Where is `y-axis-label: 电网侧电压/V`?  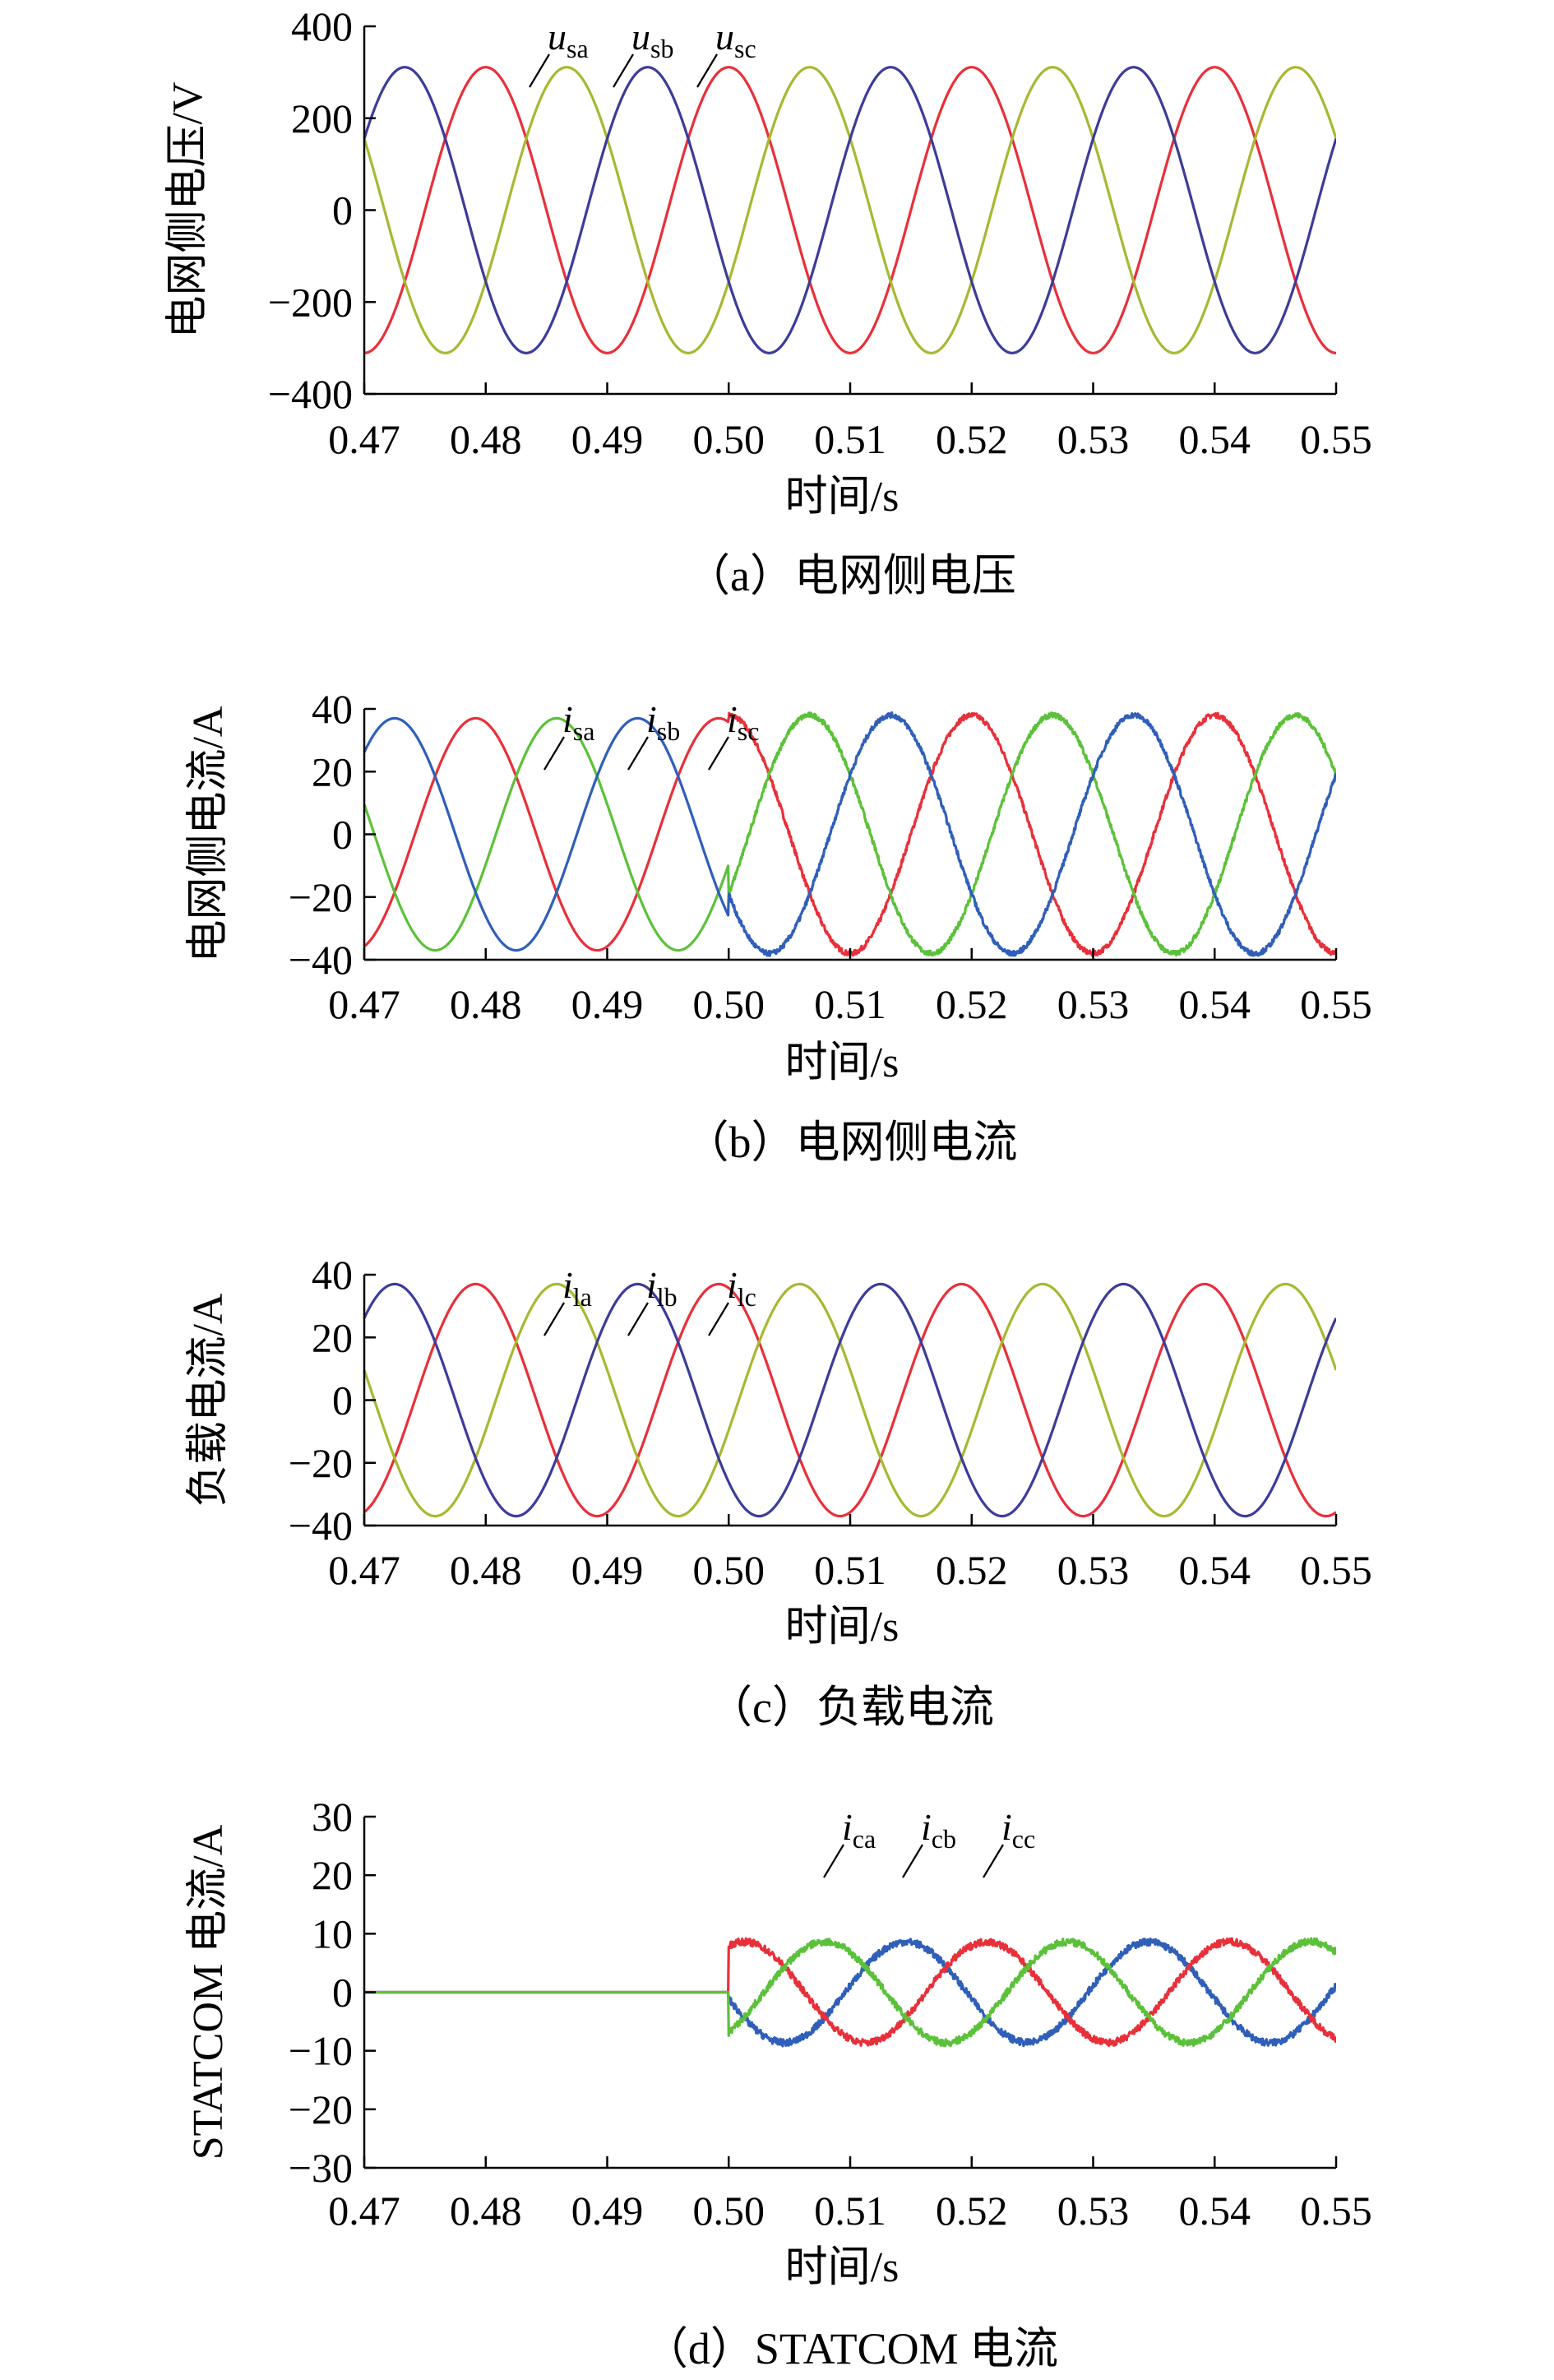 y-axis-label: 电网侧电压/V is located at coordinates (187, 209).